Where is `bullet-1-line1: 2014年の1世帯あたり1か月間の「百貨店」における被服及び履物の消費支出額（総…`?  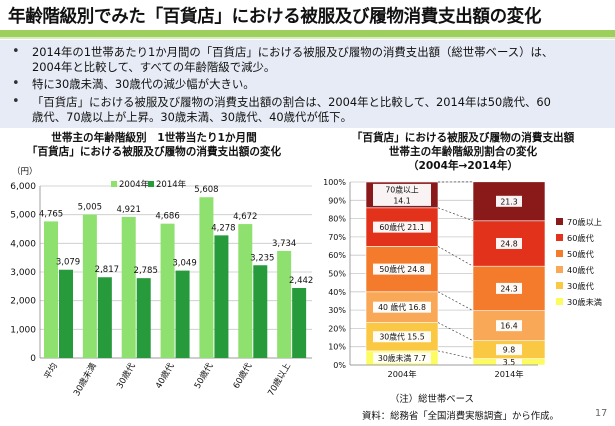 bullet-1-line1: 2014年の1世帯あたり1か月間の「百貨店」における被服及び履物の消費支出額（総… is located at coordinates (293, 52).